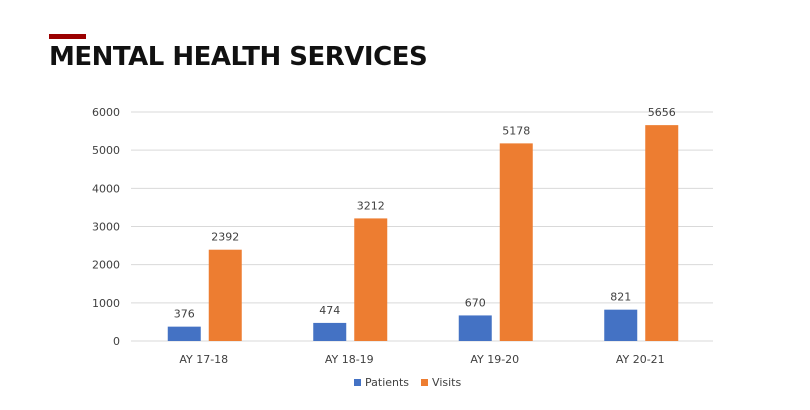 The image size is (810, 410). Describe the element at coordinates (640, 359) in the screenshot. I see `x-tick-label: AY 20-21` at that location.